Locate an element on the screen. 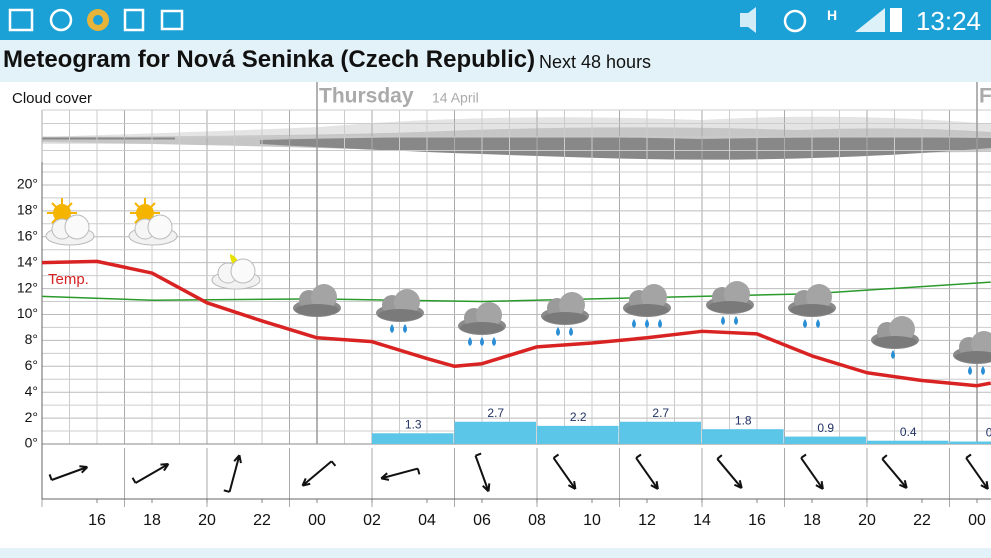 This screenshot has width=991, height=558. y-tick-label: 14° is located at coordinates (27, 261).